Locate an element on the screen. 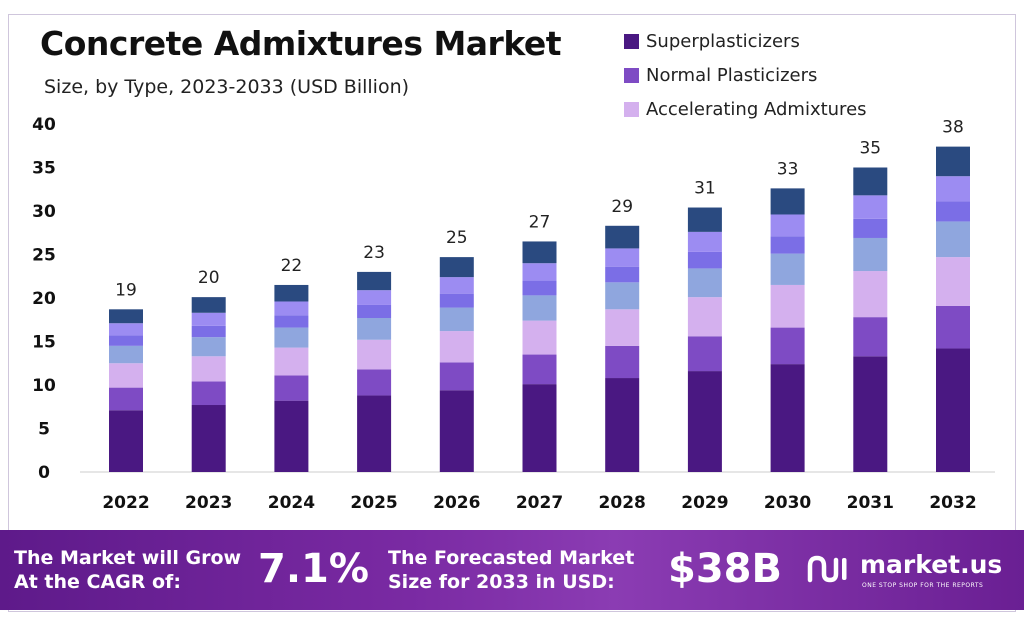 The width and height of the screenshot is (1024, 622). bar-total-label: 27 is located at coordinates (540, 222).